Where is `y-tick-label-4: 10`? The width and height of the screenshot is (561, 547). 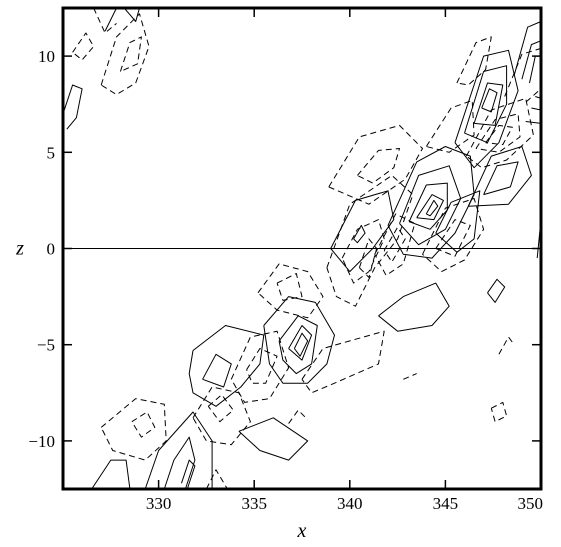
y-tick-label-4: 10 is located at coordinates (46, 56).